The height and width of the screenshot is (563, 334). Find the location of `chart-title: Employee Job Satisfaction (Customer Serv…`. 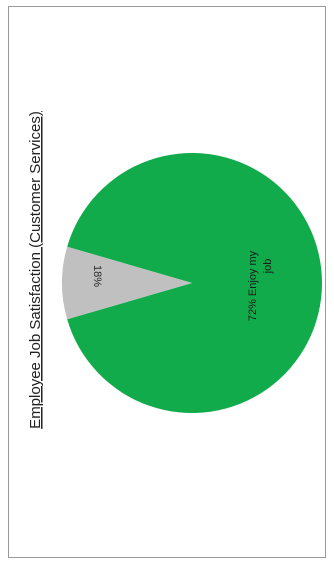

chart-title: Employee Job Satisfaction (Customer Serv… is located at coordinates (35, 270).